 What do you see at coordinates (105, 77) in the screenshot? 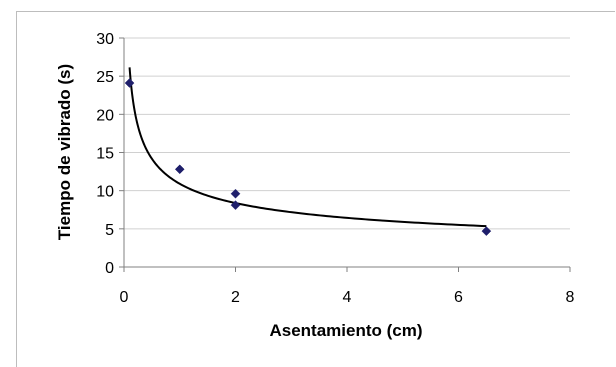
I see `y-tick-label-25: 25` at bounding box center [105, 77].